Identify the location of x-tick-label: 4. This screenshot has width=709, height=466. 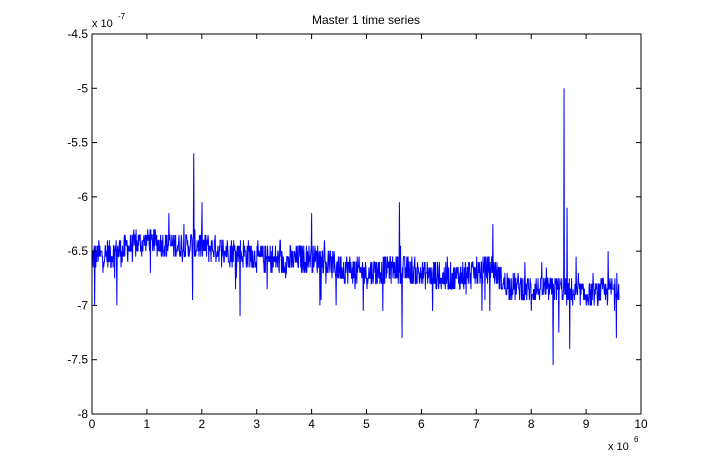
(311, 424).